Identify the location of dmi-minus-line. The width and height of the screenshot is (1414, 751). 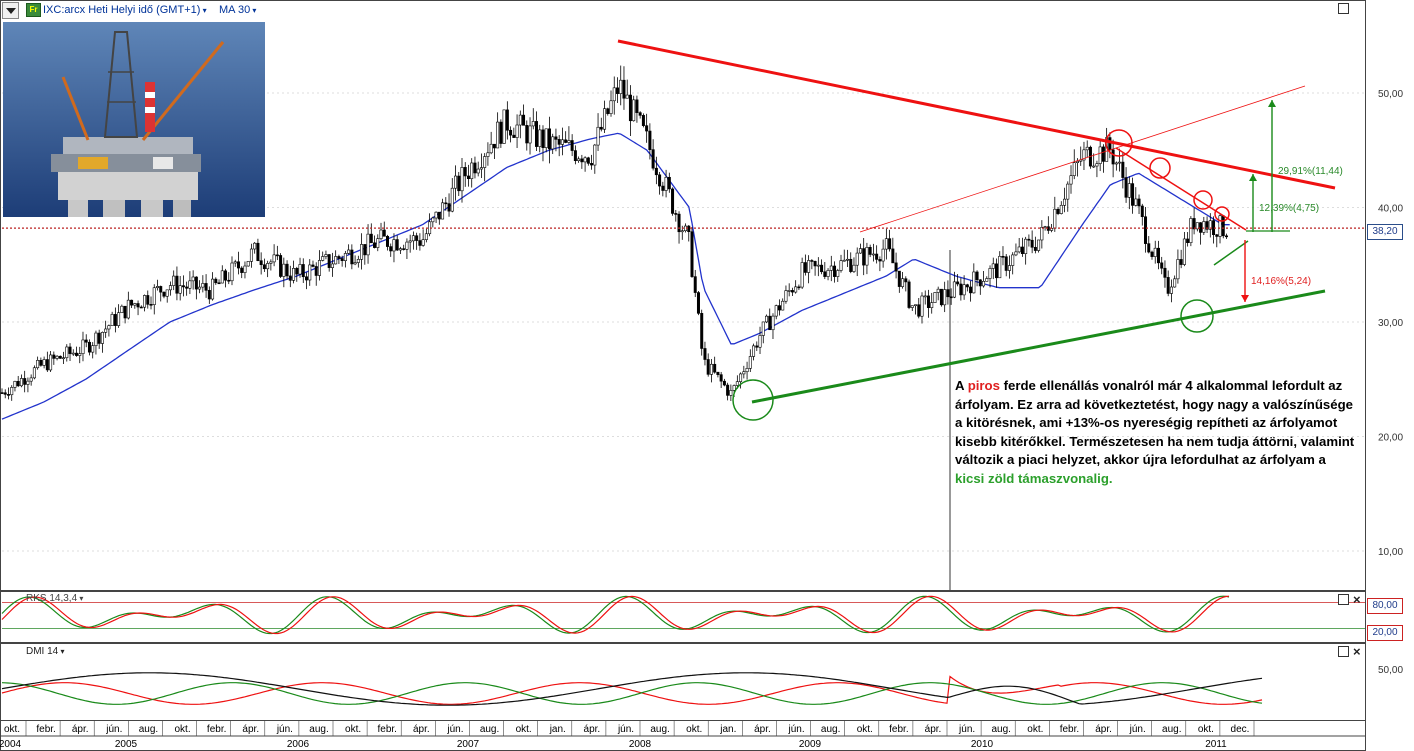
(632, 693).